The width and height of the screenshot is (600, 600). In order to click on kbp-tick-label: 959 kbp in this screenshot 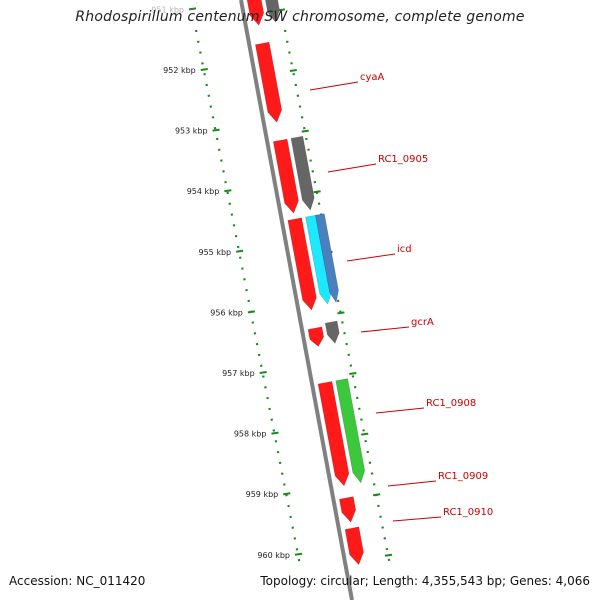, I will do `click(262, 494)`.